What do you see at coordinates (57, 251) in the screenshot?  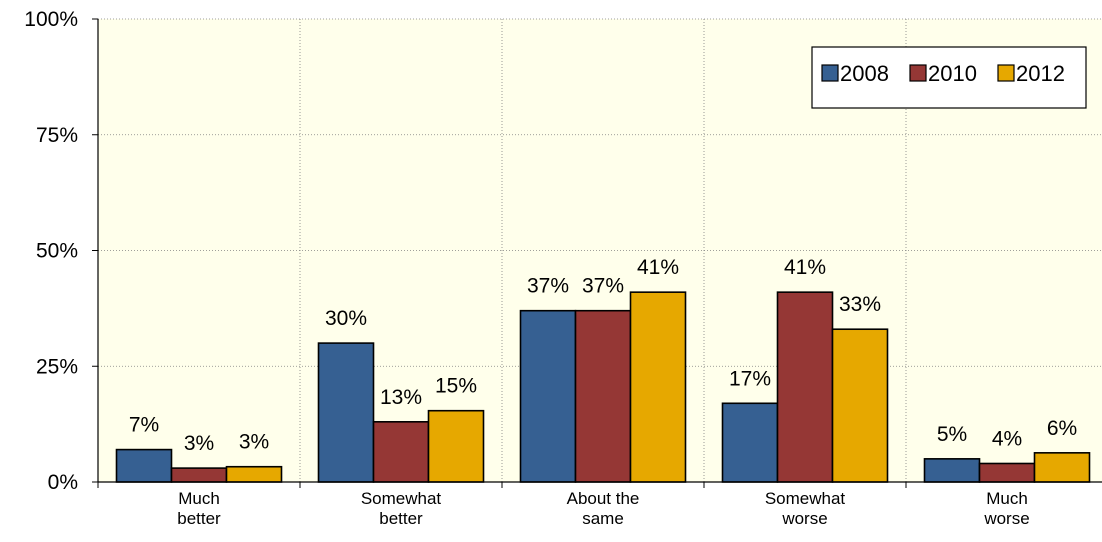 I see `y-tick-label: 50%` at bounding box center [57, 251].